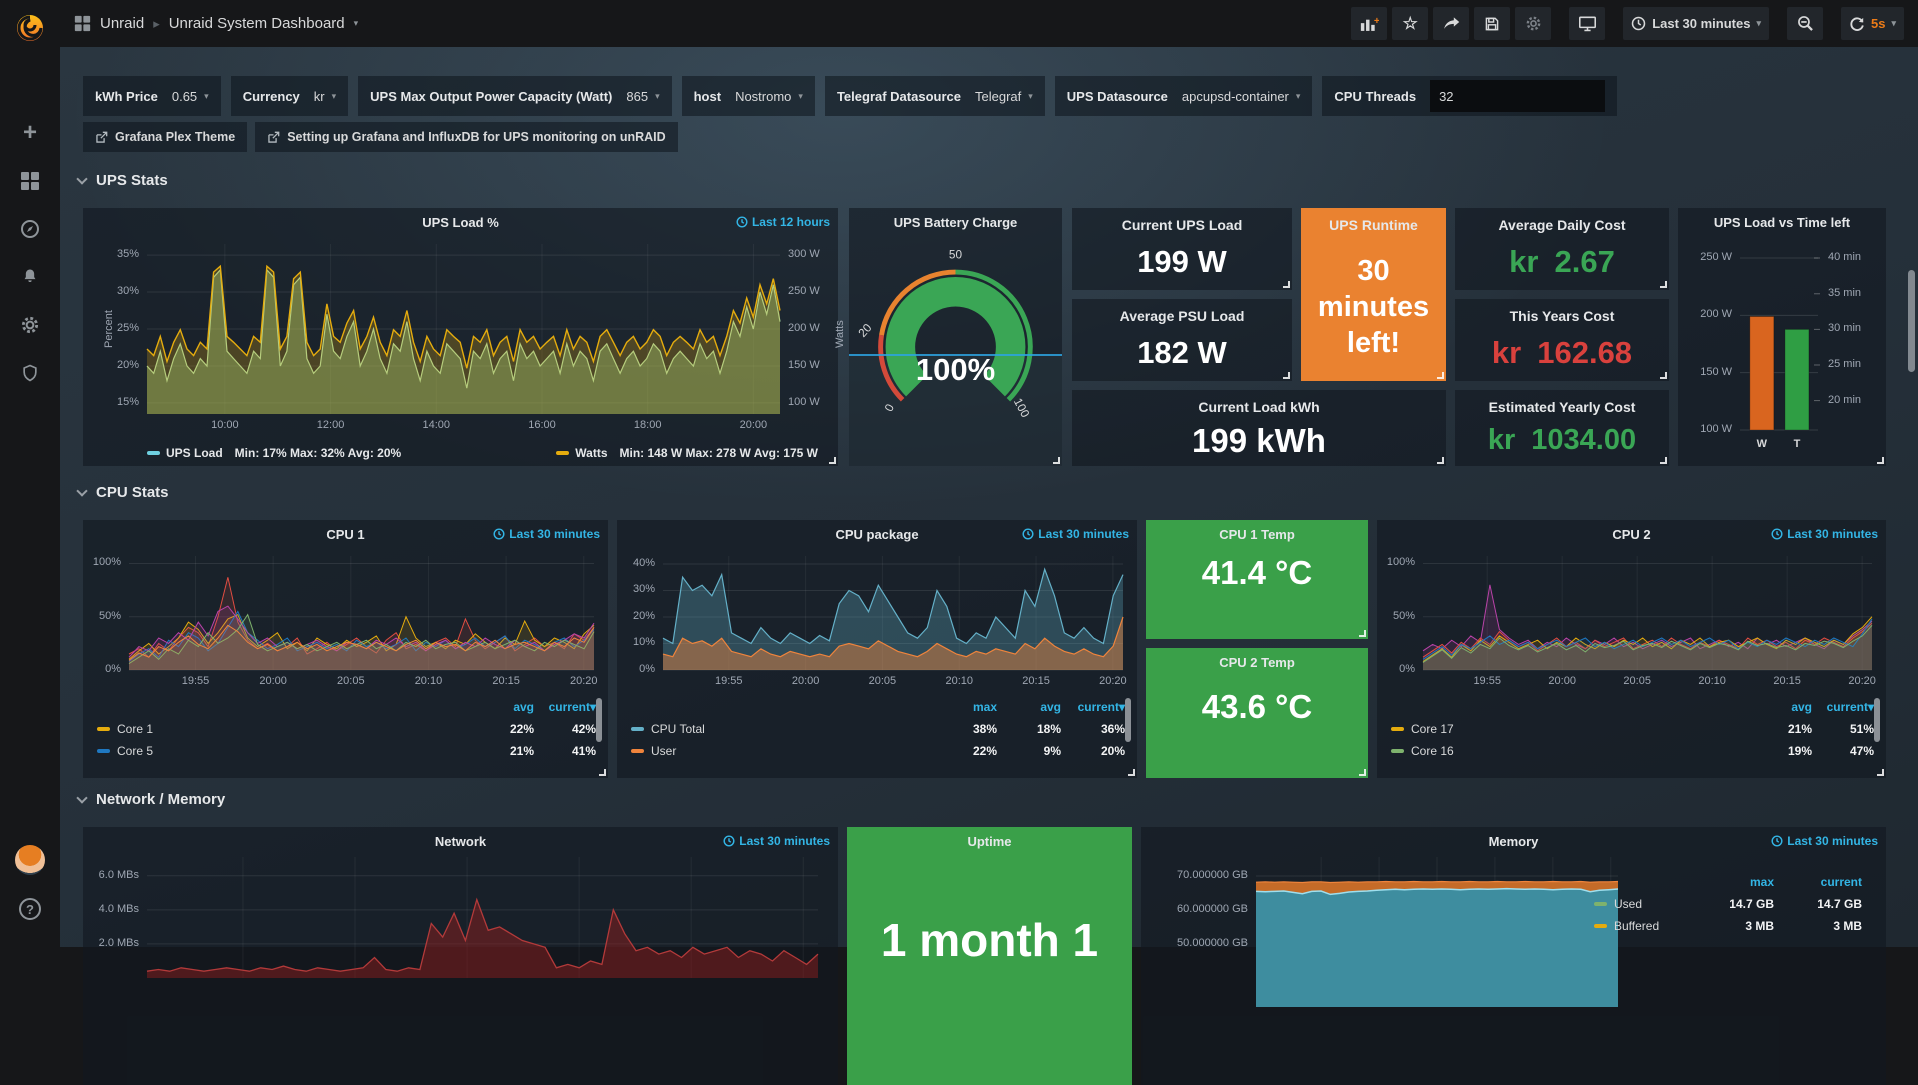 The height and width of the screenshot is (1085, 1918). I want to click on variable-value: kr, so click(319, 96).